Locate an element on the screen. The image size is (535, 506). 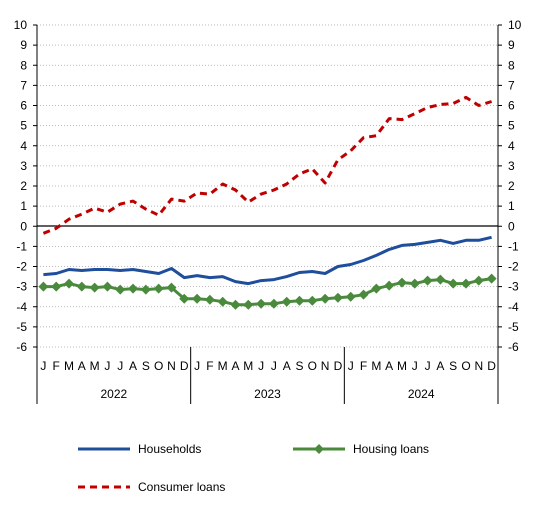
y-tick-label-left: 7 is located at coordinates (23, 85).